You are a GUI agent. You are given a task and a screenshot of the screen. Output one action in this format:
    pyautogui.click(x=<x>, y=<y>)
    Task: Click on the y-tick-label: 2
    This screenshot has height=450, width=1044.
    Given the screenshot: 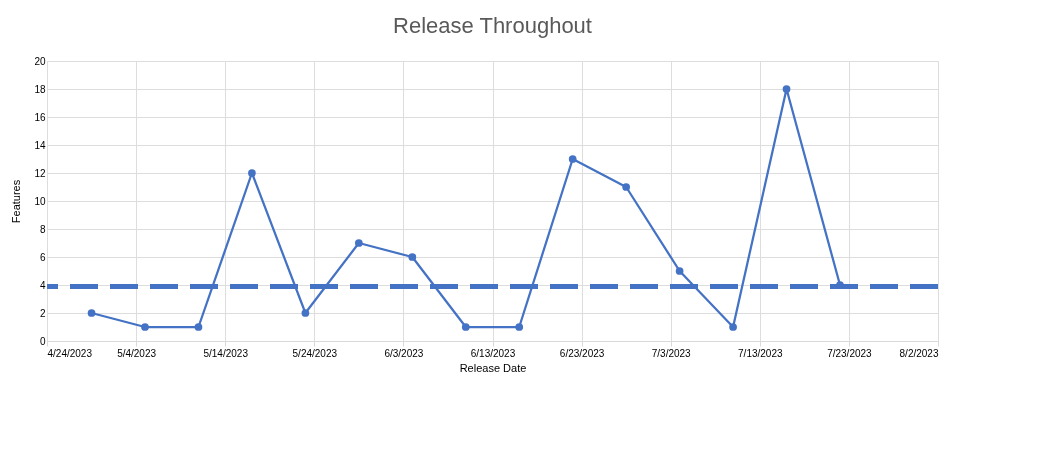 What is the action you would take?
    pyautogui.click(x=42, y=313)
    